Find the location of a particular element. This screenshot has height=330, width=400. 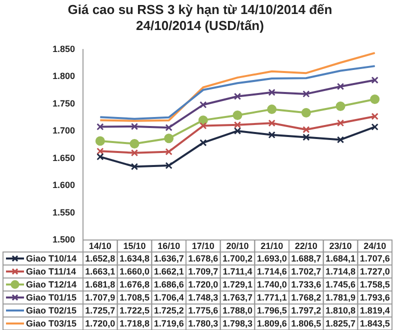

data-label: 1.707,6 is located at coordinates (375, 258).